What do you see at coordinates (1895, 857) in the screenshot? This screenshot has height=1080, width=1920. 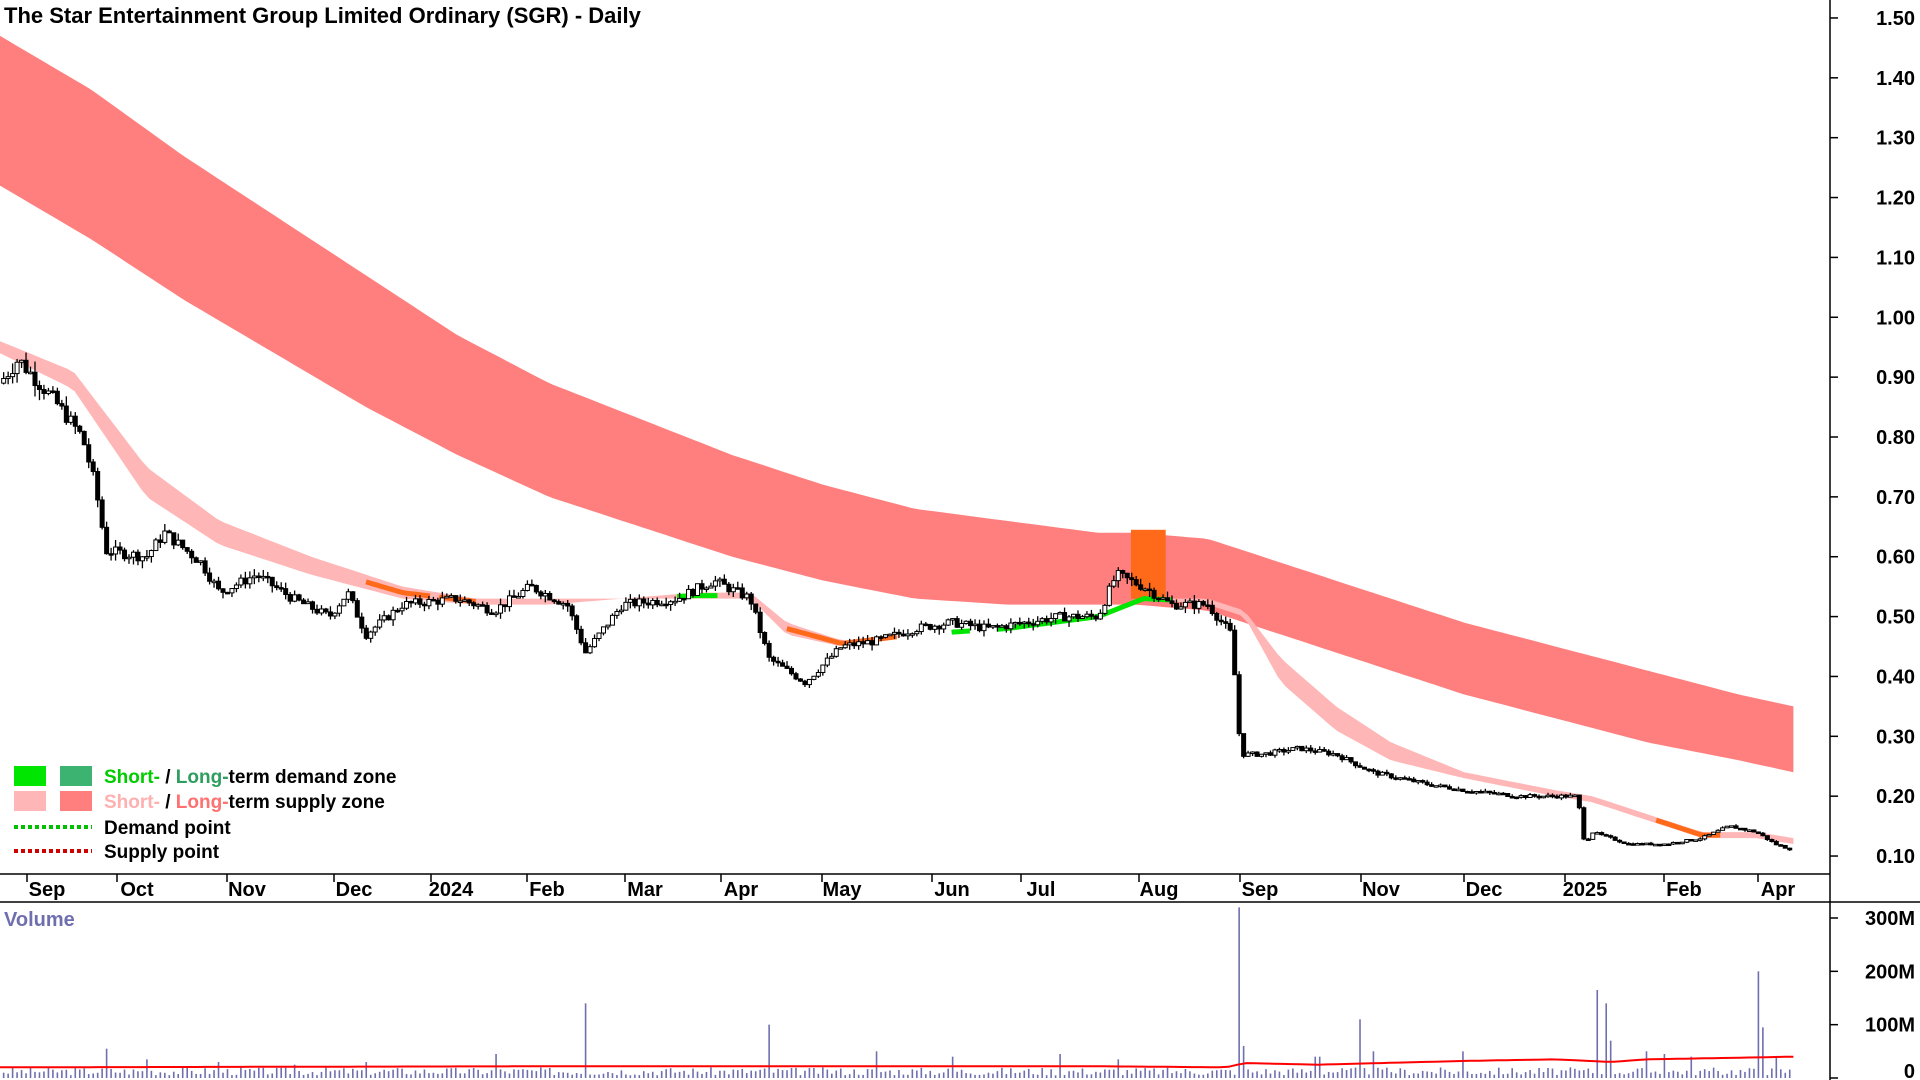 I see `price-tick-label: 0.10` at bounding box center [1895, 857].